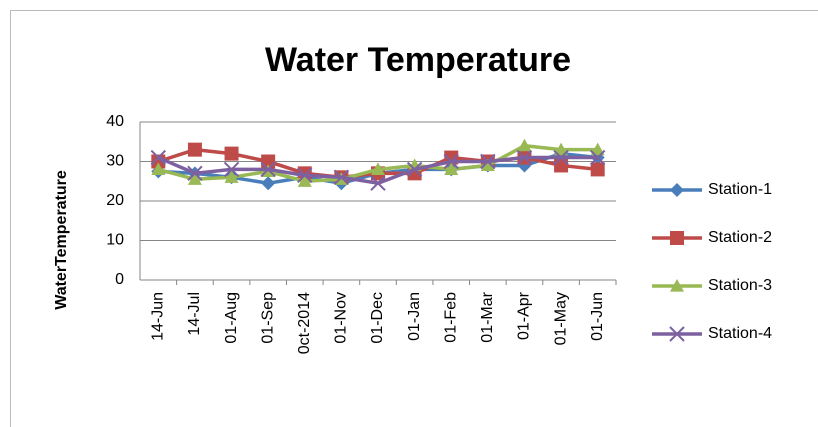  Describe the element at coordinates (740, 285) in the screenshot. I see `legend-label: Station-3` at that location.